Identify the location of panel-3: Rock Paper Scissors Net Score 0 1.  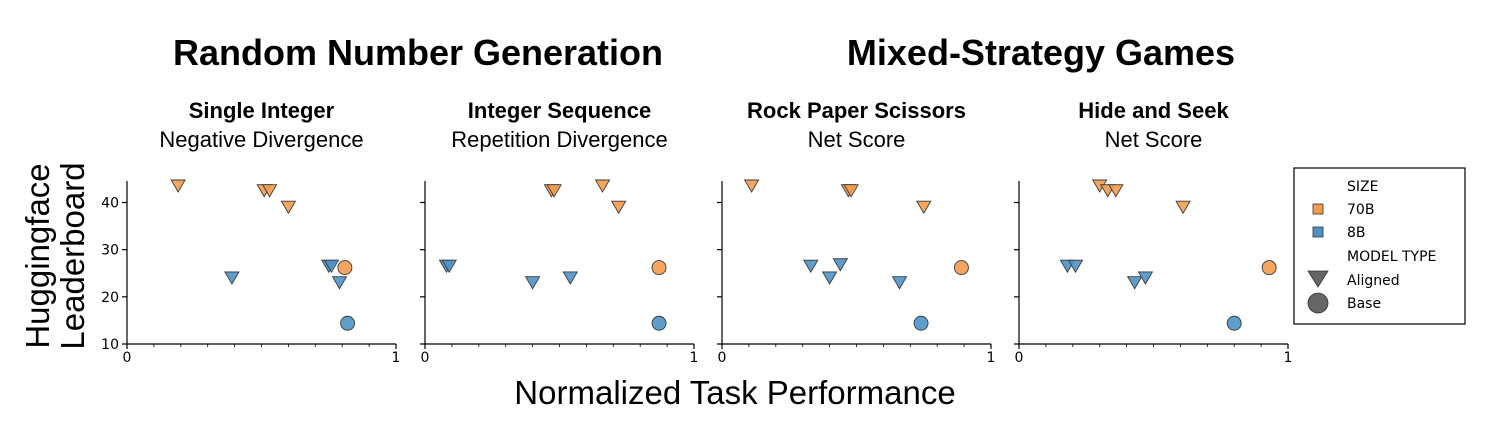
(856, 232).